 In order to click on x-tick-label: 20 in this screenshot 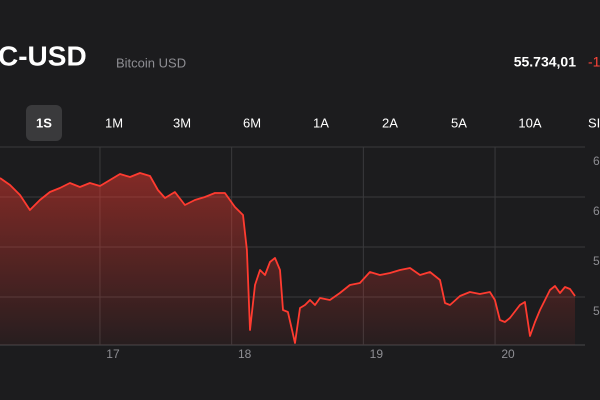, I will do `click(508, 354)`.